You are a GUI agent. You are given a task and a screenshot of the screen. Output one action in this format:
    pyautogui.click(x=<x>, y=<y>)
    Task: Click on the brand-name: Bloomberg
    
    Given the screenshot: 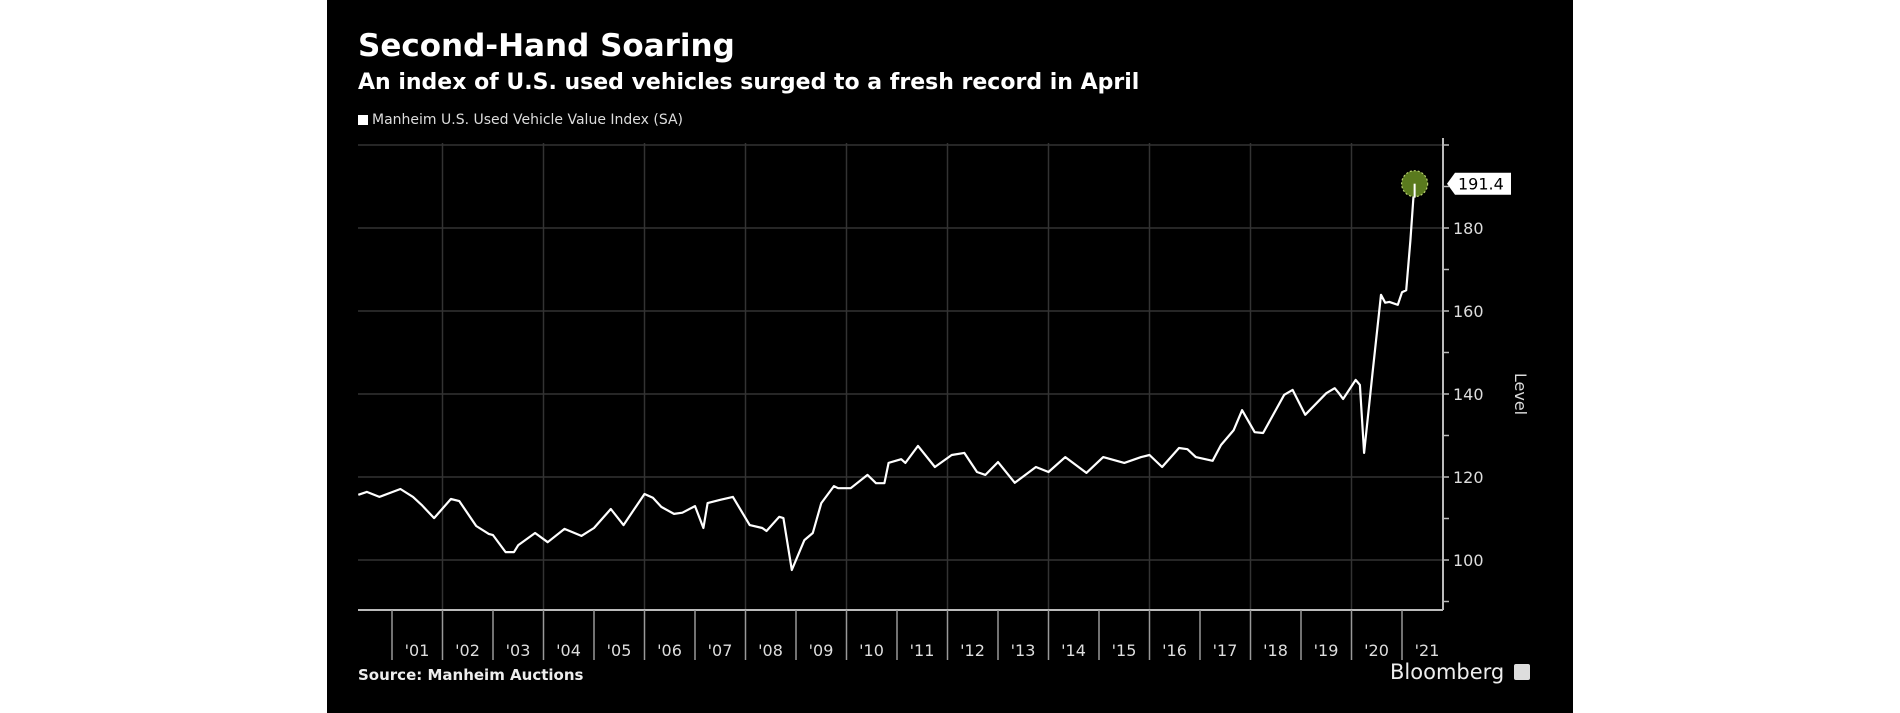 What is the action you would take?
    pyautogui.click(x=1447, y=672)
    